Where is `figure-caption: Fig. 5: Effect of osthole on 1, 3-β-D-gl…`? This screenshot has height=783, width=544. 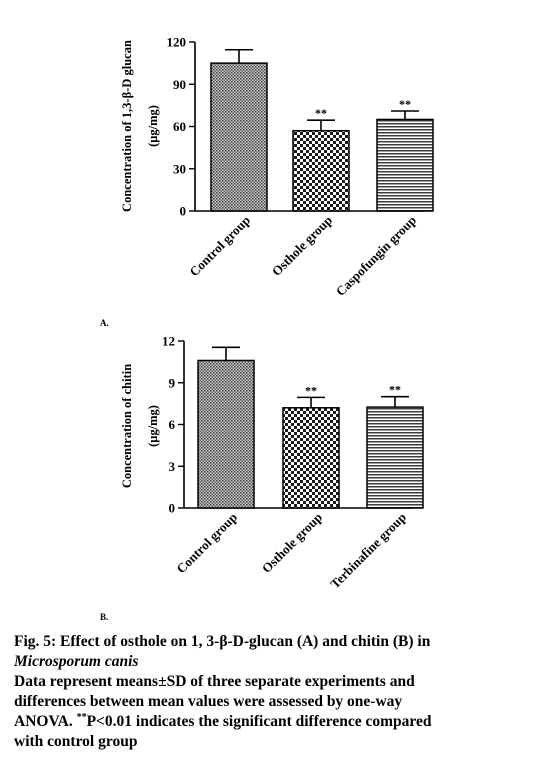 figure-caption: Fig. 5: Effect of osthole on 1, 3-β-D-gl… is located at coordinates (274, 692).